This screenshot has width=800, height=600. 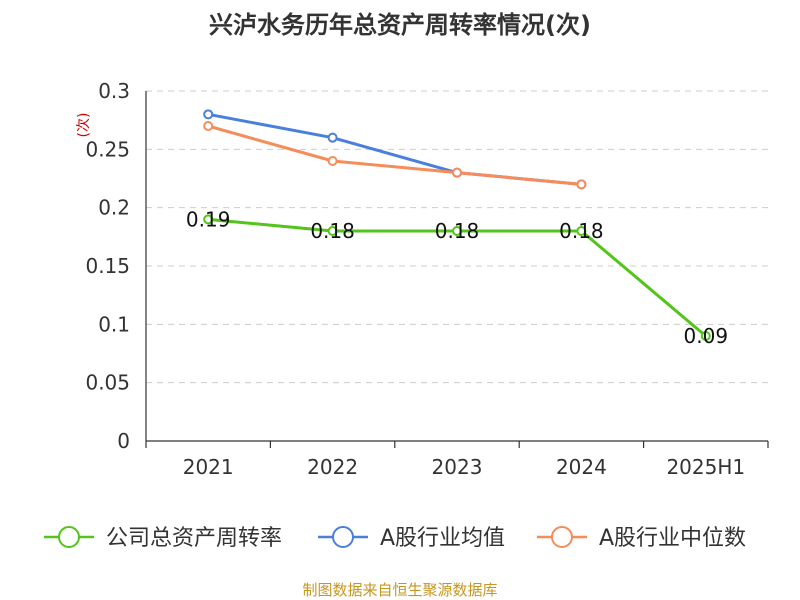 What do you see at coordinates (114, 324) in the screenshot?
I see `y-tick-label: 0.1` at bounding box center [114, 324].